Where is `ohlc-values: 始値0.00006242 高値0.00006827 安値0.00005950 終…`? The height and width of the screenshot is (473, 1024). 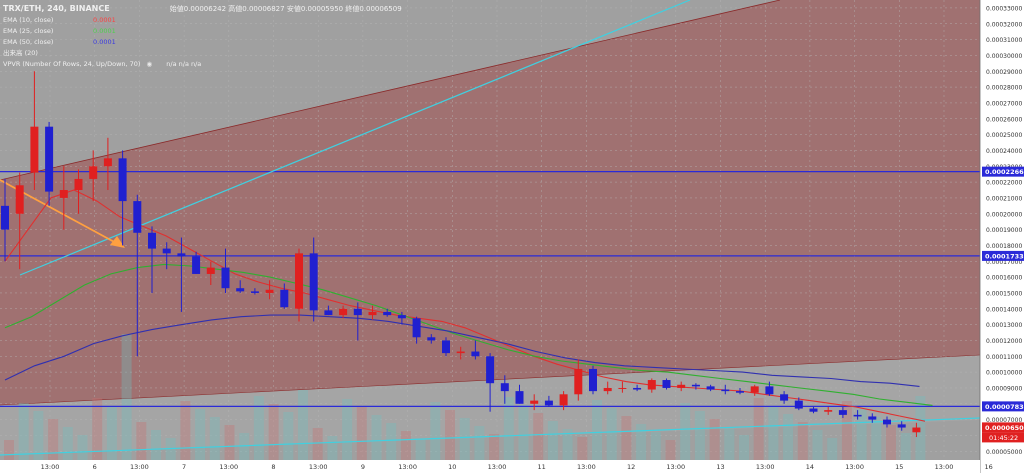 ohlc-values: 始値0.00006242 高値0.00006827 安値0.00005950 終… is located at coordinates (285, 9).